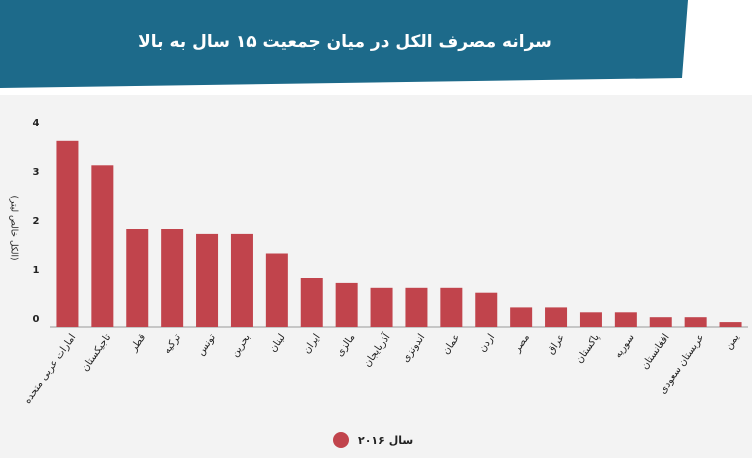  What do you see at coordinates (36, 172) in the screenshot?
I see `y-tick-label: 3` at bounding box center [36, 172].